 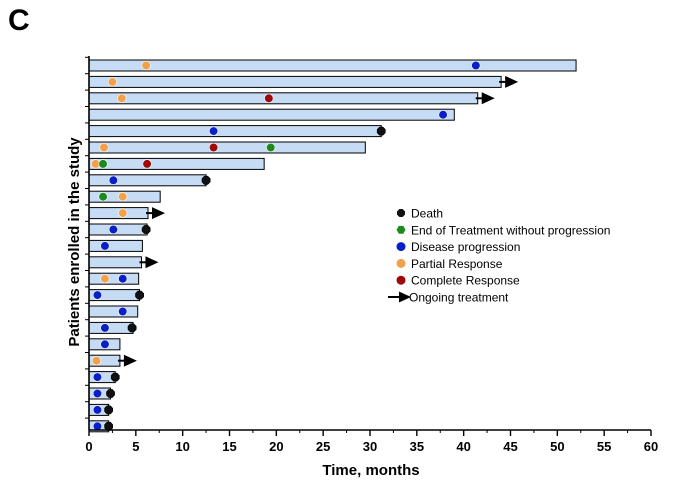 What do you see at coordinates (465, 281) in the screenshot?
I see `legend-label: Complete Response` at bounding box center [465, 281].